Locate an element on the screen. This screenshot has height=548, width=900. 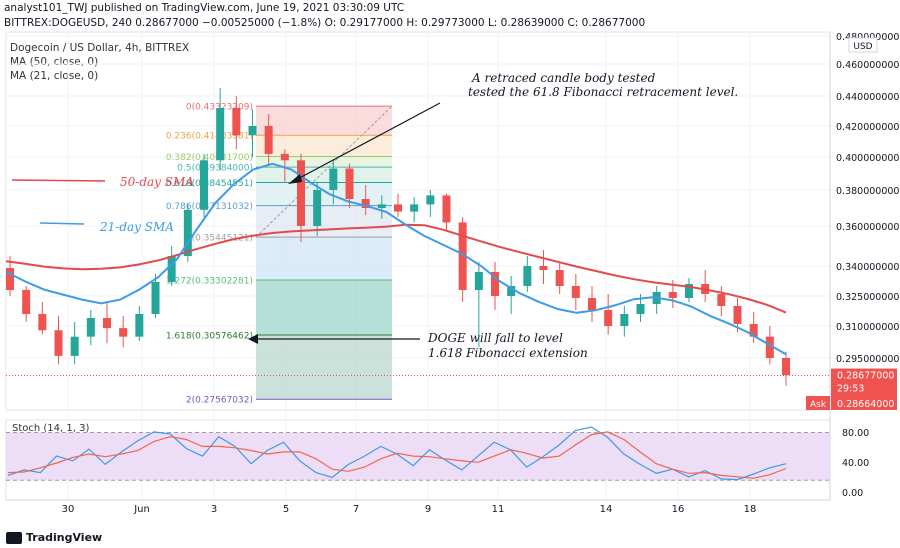
price-tick-label: 0.295000000 is located at coordinates (867, 359).